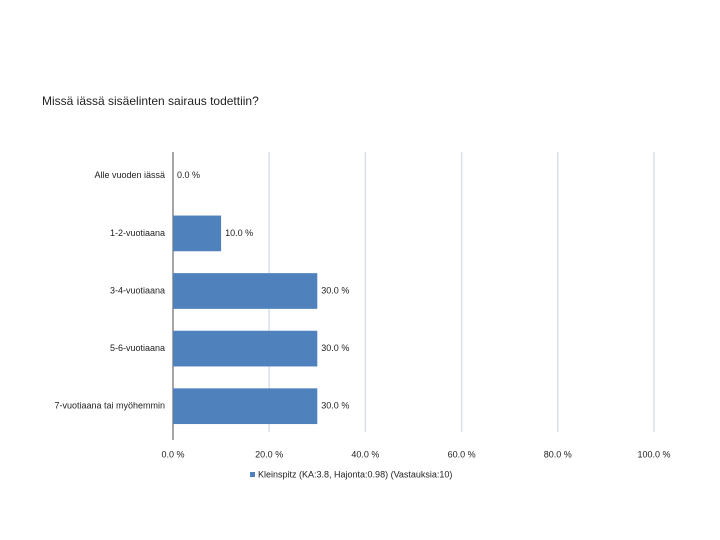 This screenshot has height=540, width=720. Describe the element at coordinates (188, 175) in the screenshot. I see `data-label: 0.0 %` at that location.